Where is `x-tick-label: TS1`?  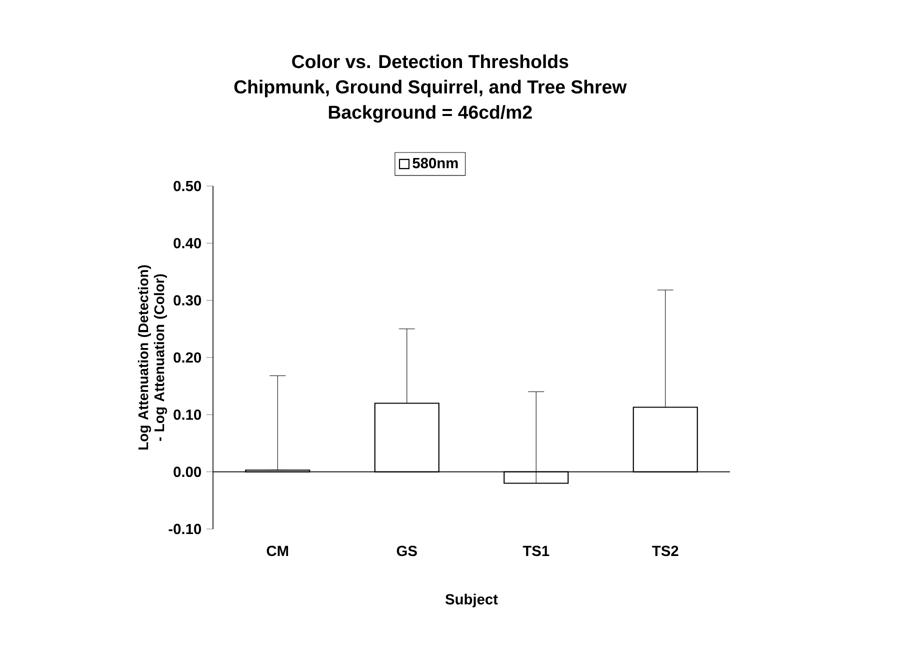
x-tick-label: TS1 is located at coordinates (536, 551).